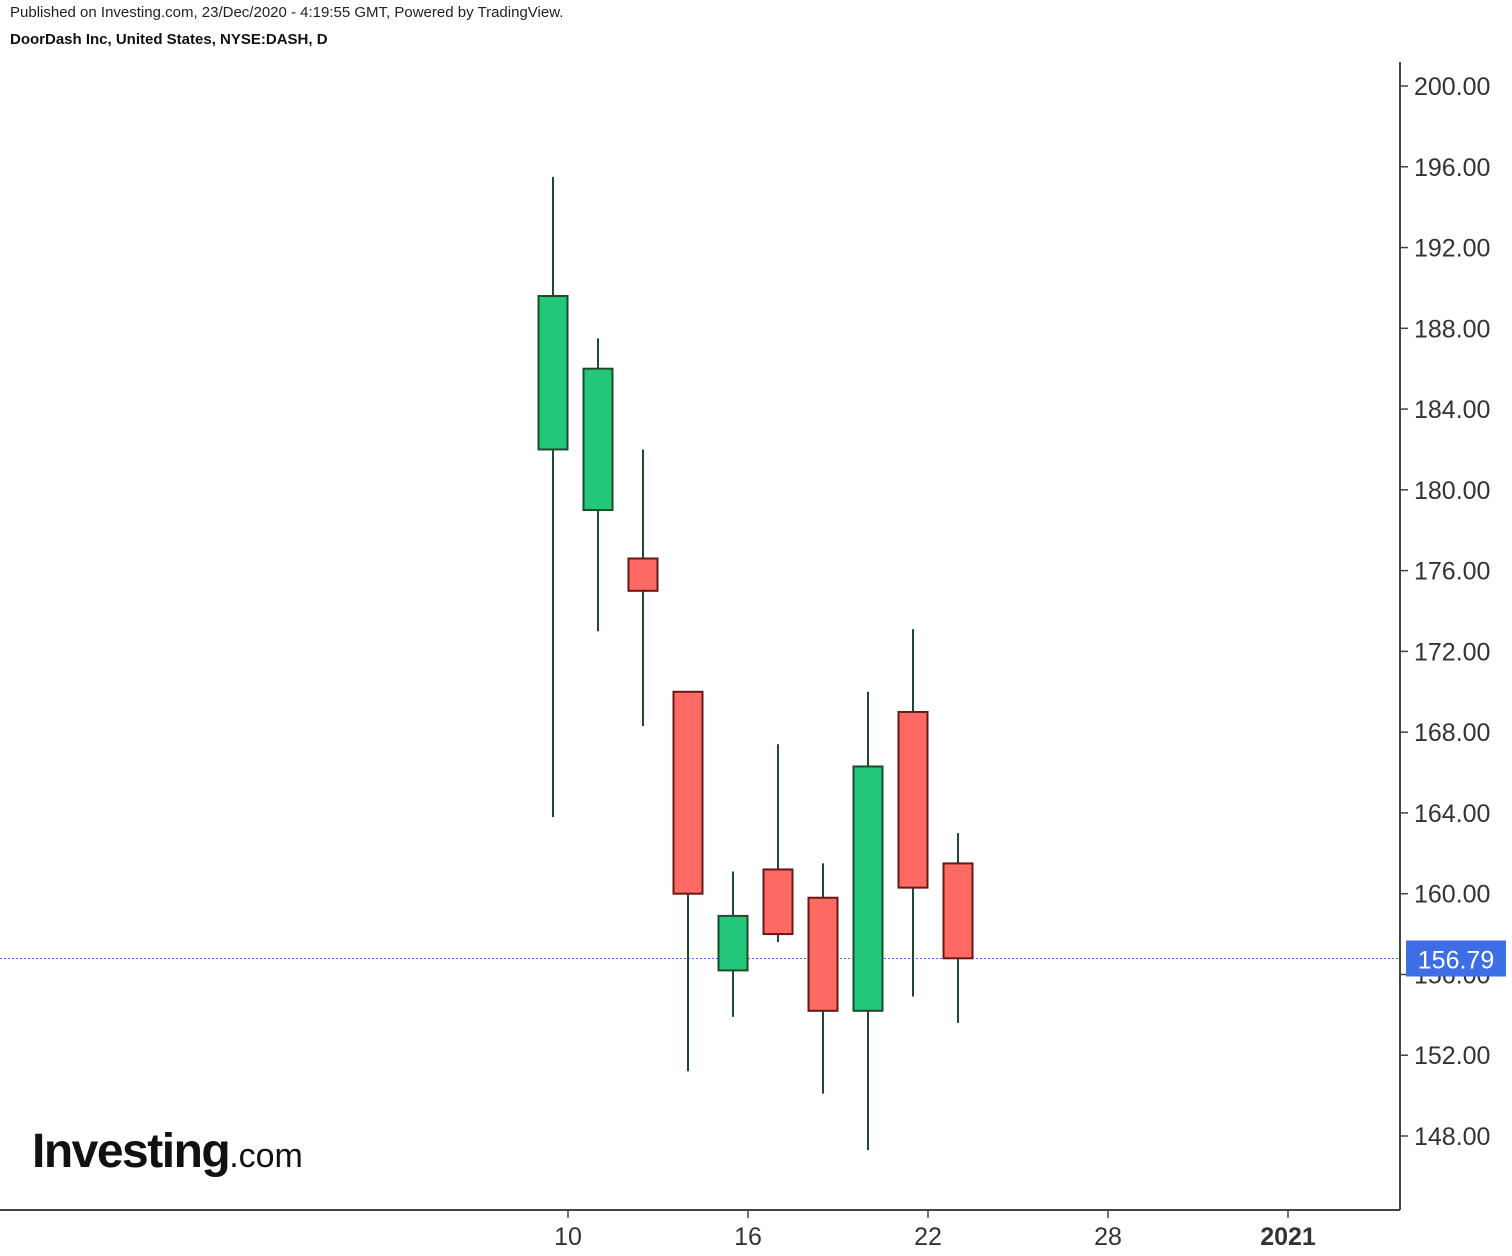 This screenshot has height=1256, width=1512. Describe the element at coordinates (748, 1237) in the screenshot. I see `x-tick-label: 16` at that location.